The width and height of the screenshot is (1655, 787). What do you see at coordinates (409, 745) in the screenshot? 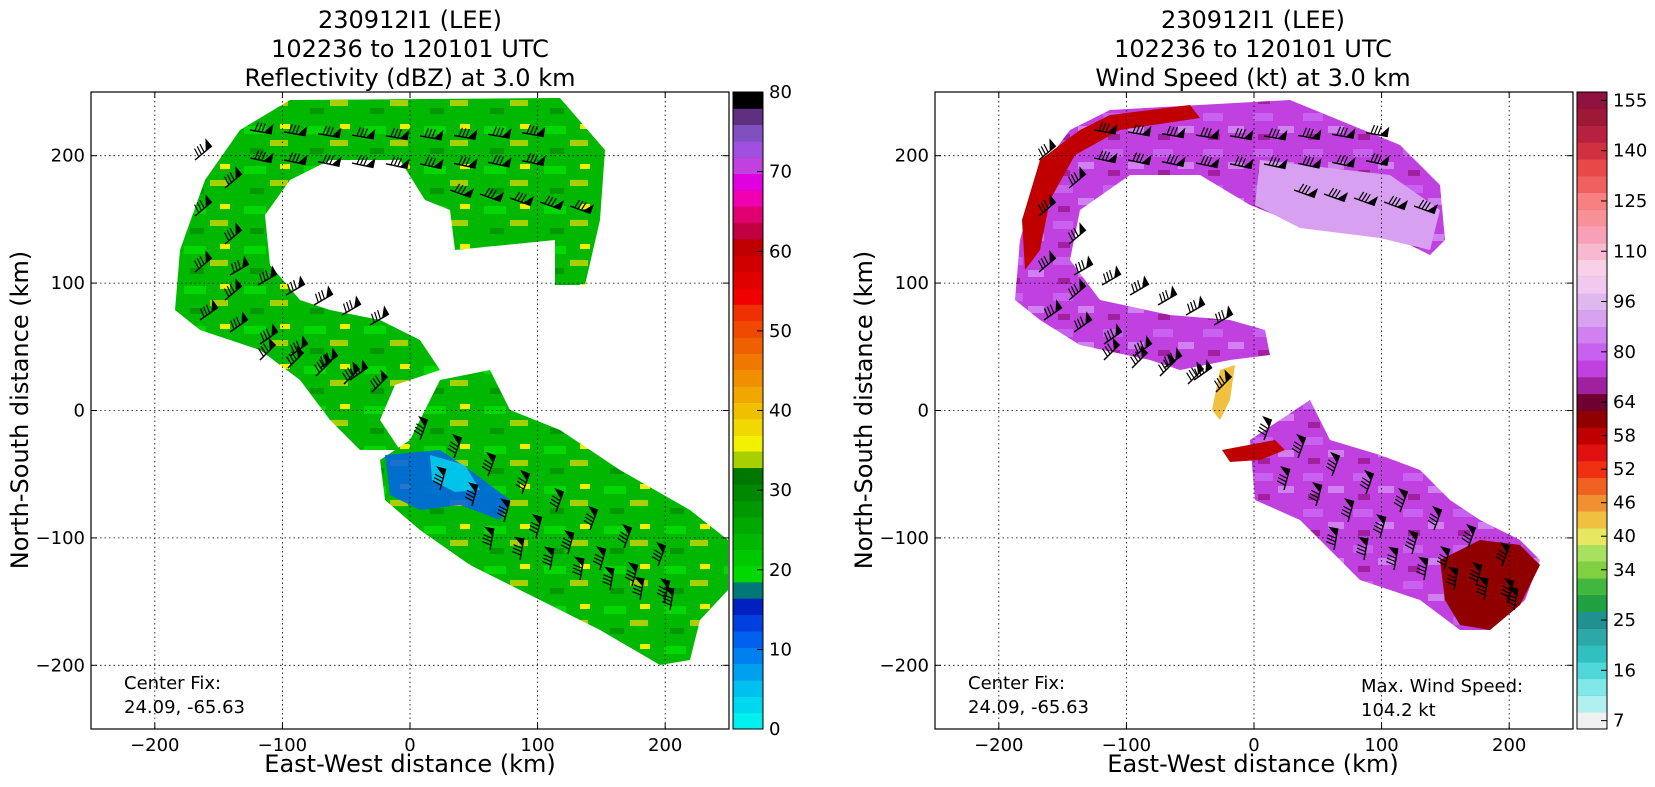
I see `x-tick-label: 0` at bounding box center [409, 745].